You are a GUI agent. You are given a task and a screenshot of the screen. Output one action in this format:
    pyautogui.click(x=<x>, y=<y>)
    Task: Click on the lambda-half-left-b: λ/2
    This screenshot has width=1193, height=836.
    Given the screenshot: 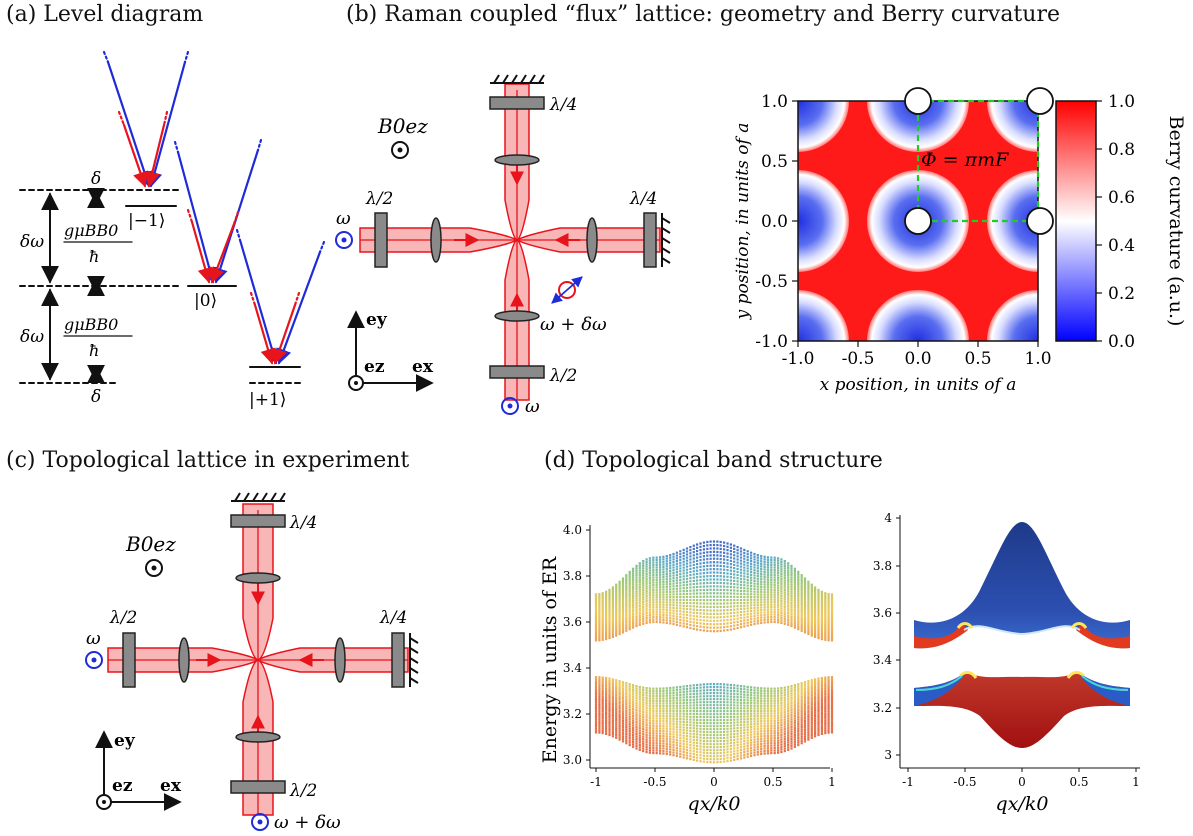 What is the action you would take?
    pyautogui.click(x=379, y=199)
    